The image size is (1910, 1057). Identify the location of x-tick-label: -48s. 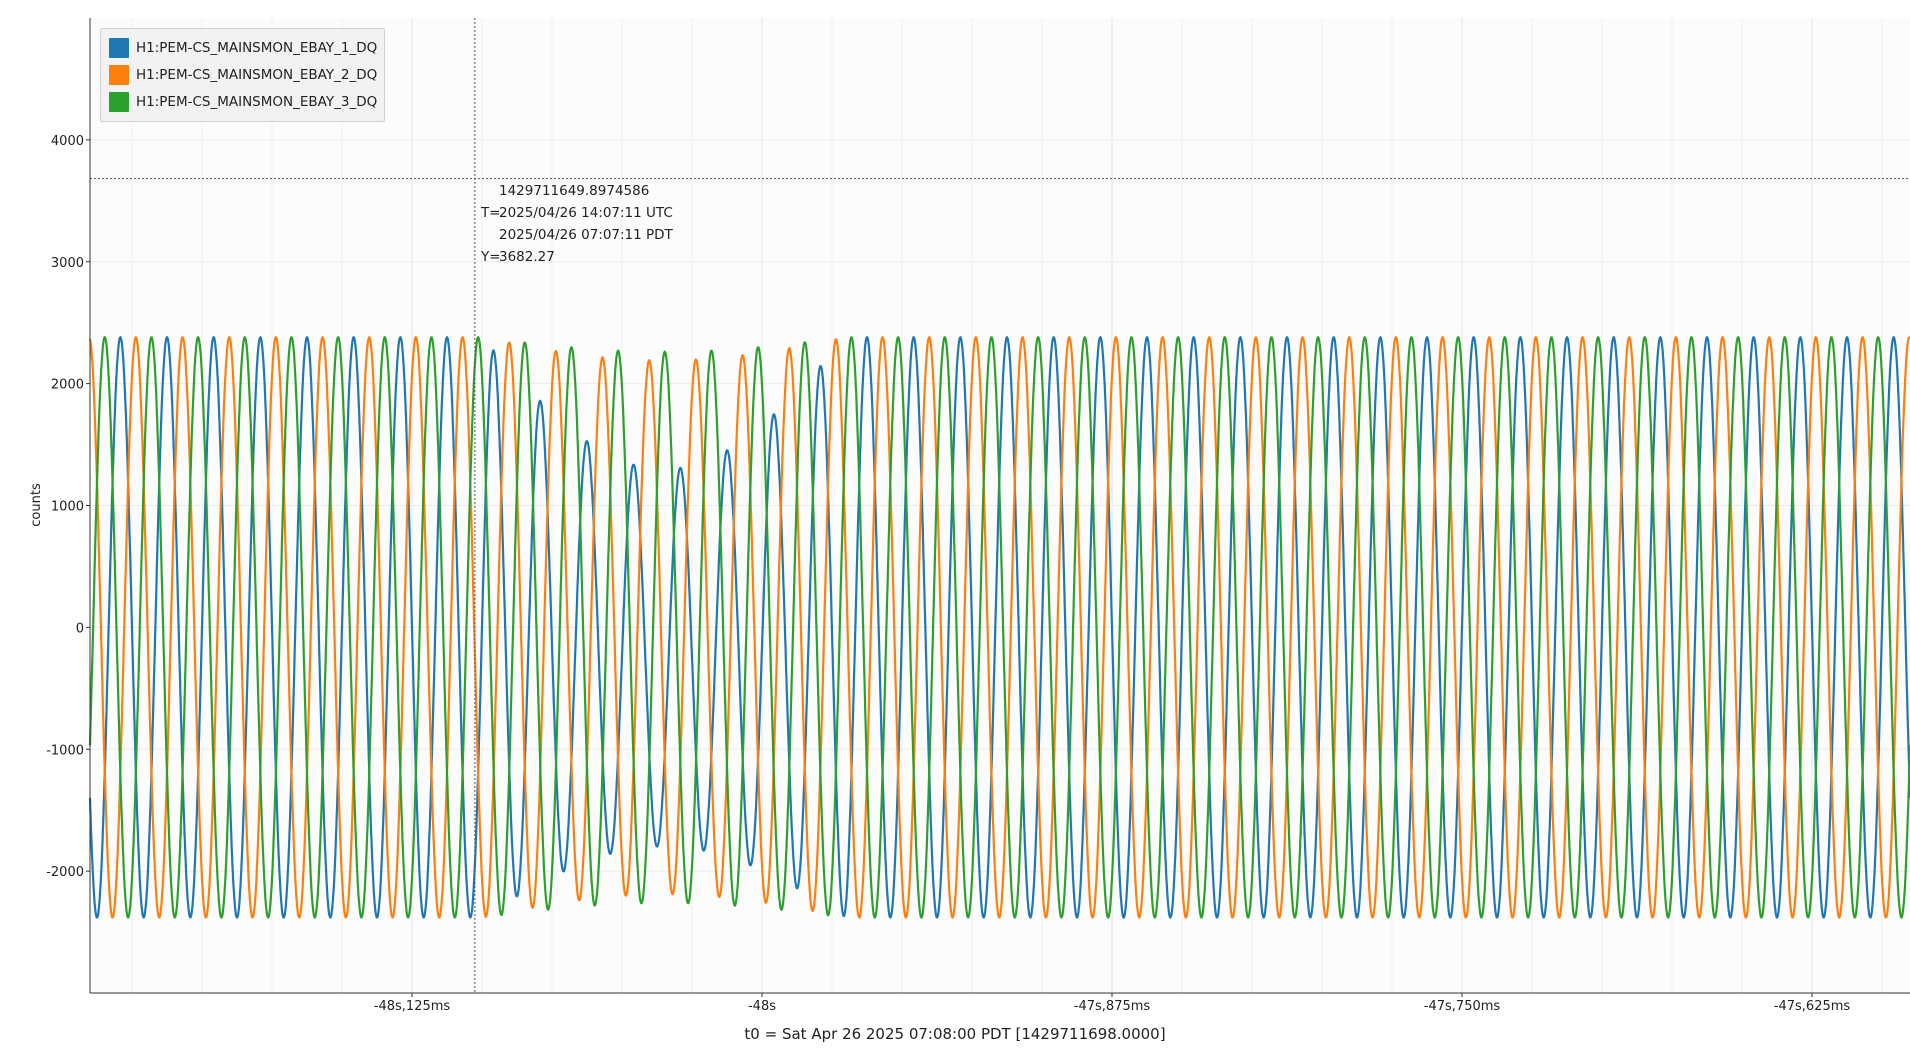
(762, 1006).